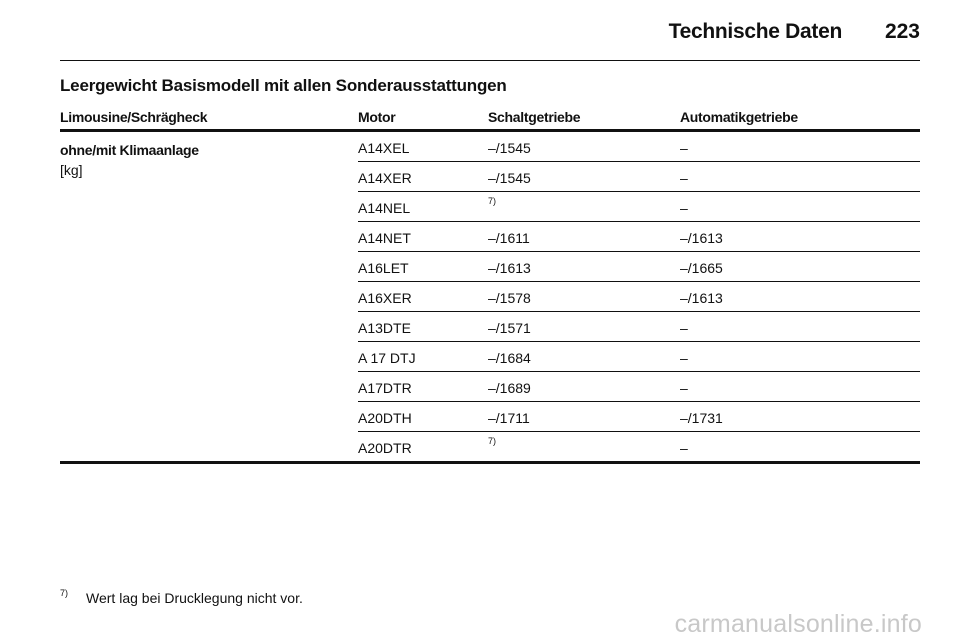 This screenshot has width=960, height=642. Describe the element at coordinates (387, 358) in the screenshot. I see `motor-cell: A 17 DTJ` at that location.